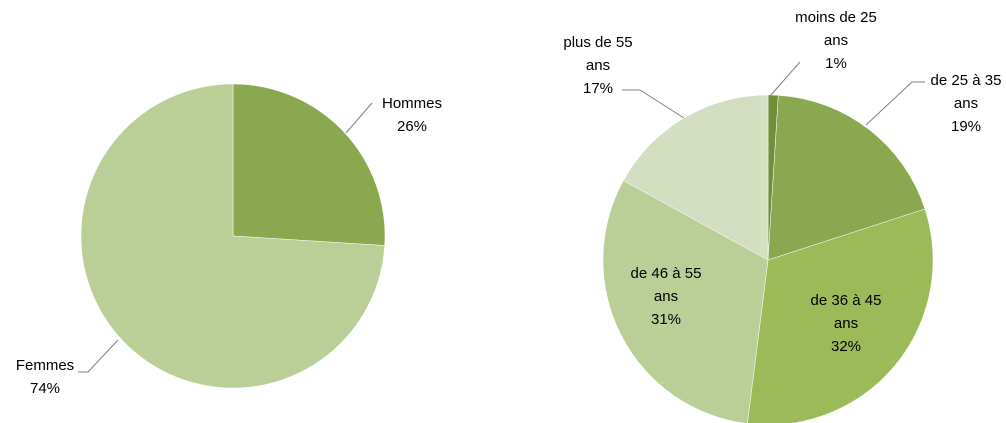 This screenshot has width=1006, height=423. What do you see at coordinates (598, 54) in the screenshot?
I see `category-label: plus de 55 ans` at bounding box center [598, 54].